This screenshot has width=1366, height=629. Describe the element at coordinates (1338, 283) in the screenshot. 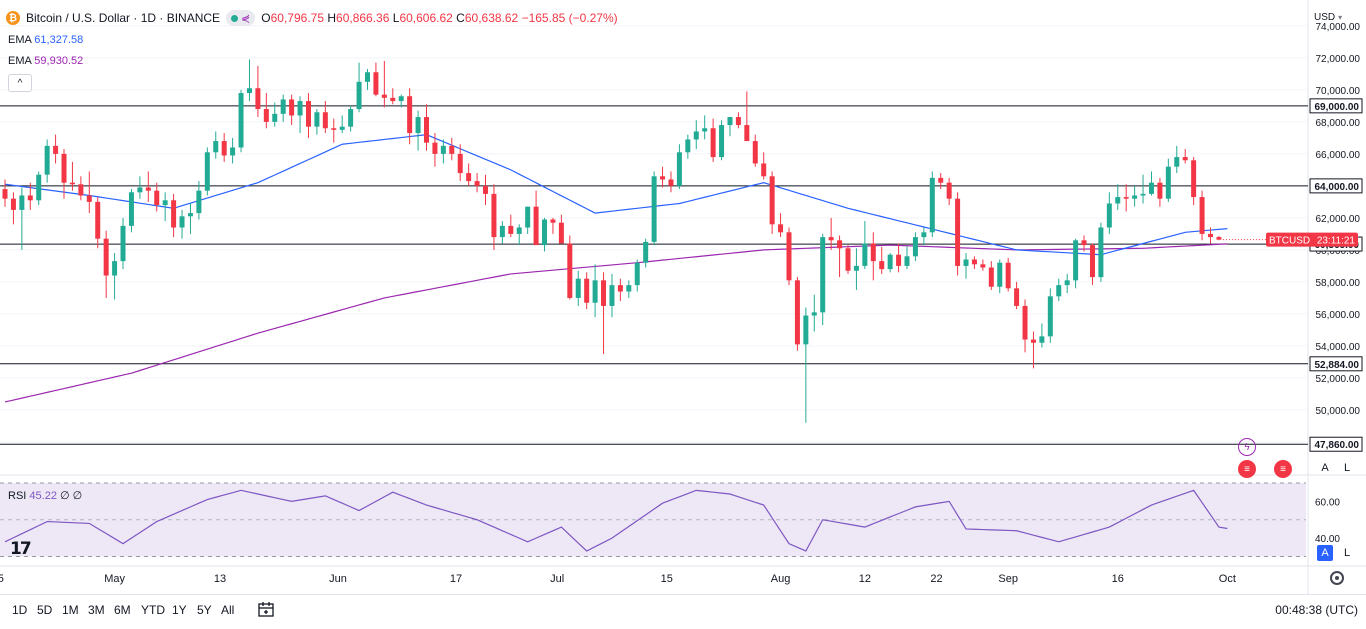

I see `price-tick-label: 58,000.00` at that location.